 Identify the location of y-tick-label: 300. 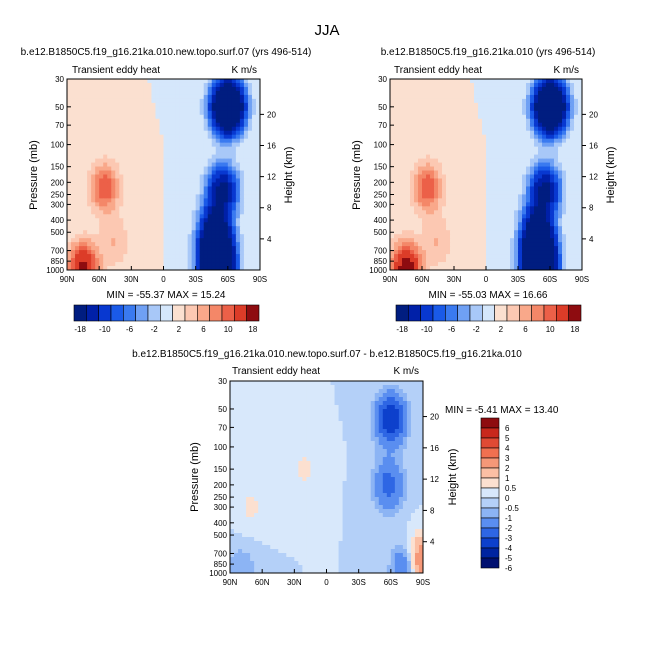
(381, 204).